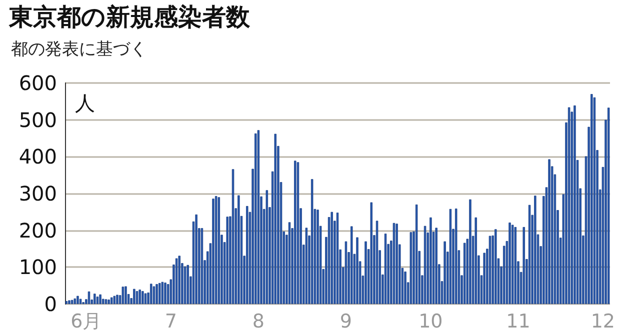  I want to click on x-tick-label: 7, so click(170, 321).